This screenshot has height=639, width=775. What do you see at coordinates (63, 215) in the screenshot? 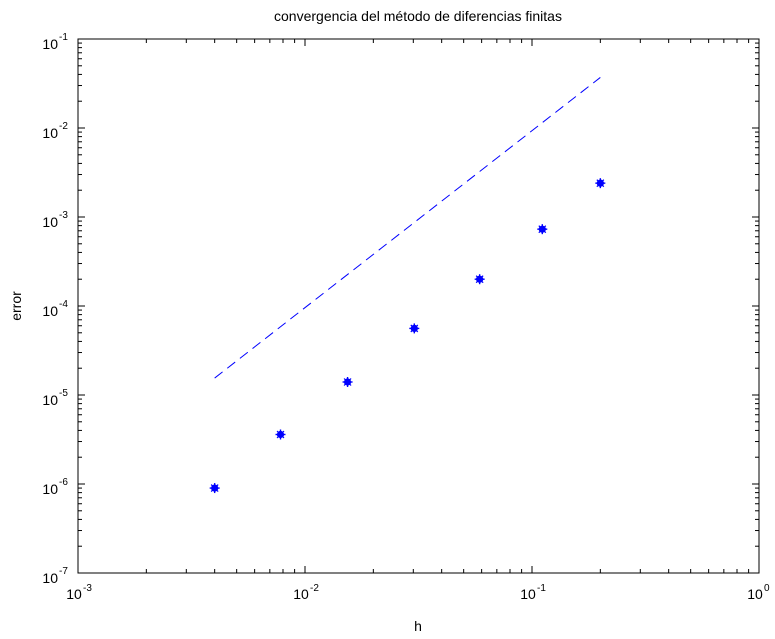
I see `y-tick-label-exponent: -3` at bounding box center [63, 215].